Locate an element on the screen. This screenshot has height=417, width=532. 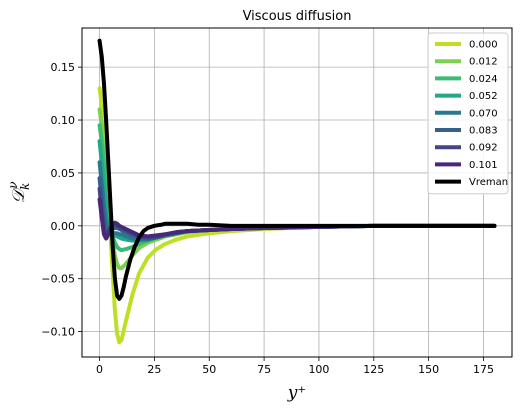
legend-label: 0.000 is located at coordinates (483, 45).